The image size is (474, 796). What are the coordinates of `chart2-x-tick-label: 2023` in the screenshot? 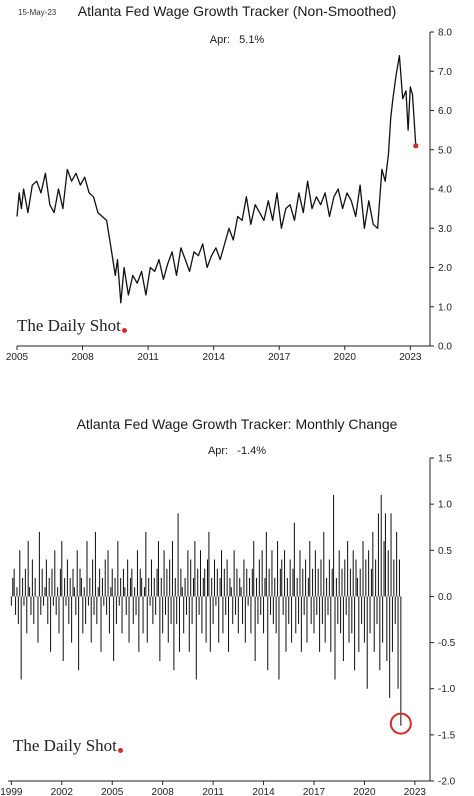 It's located at (415, 791).